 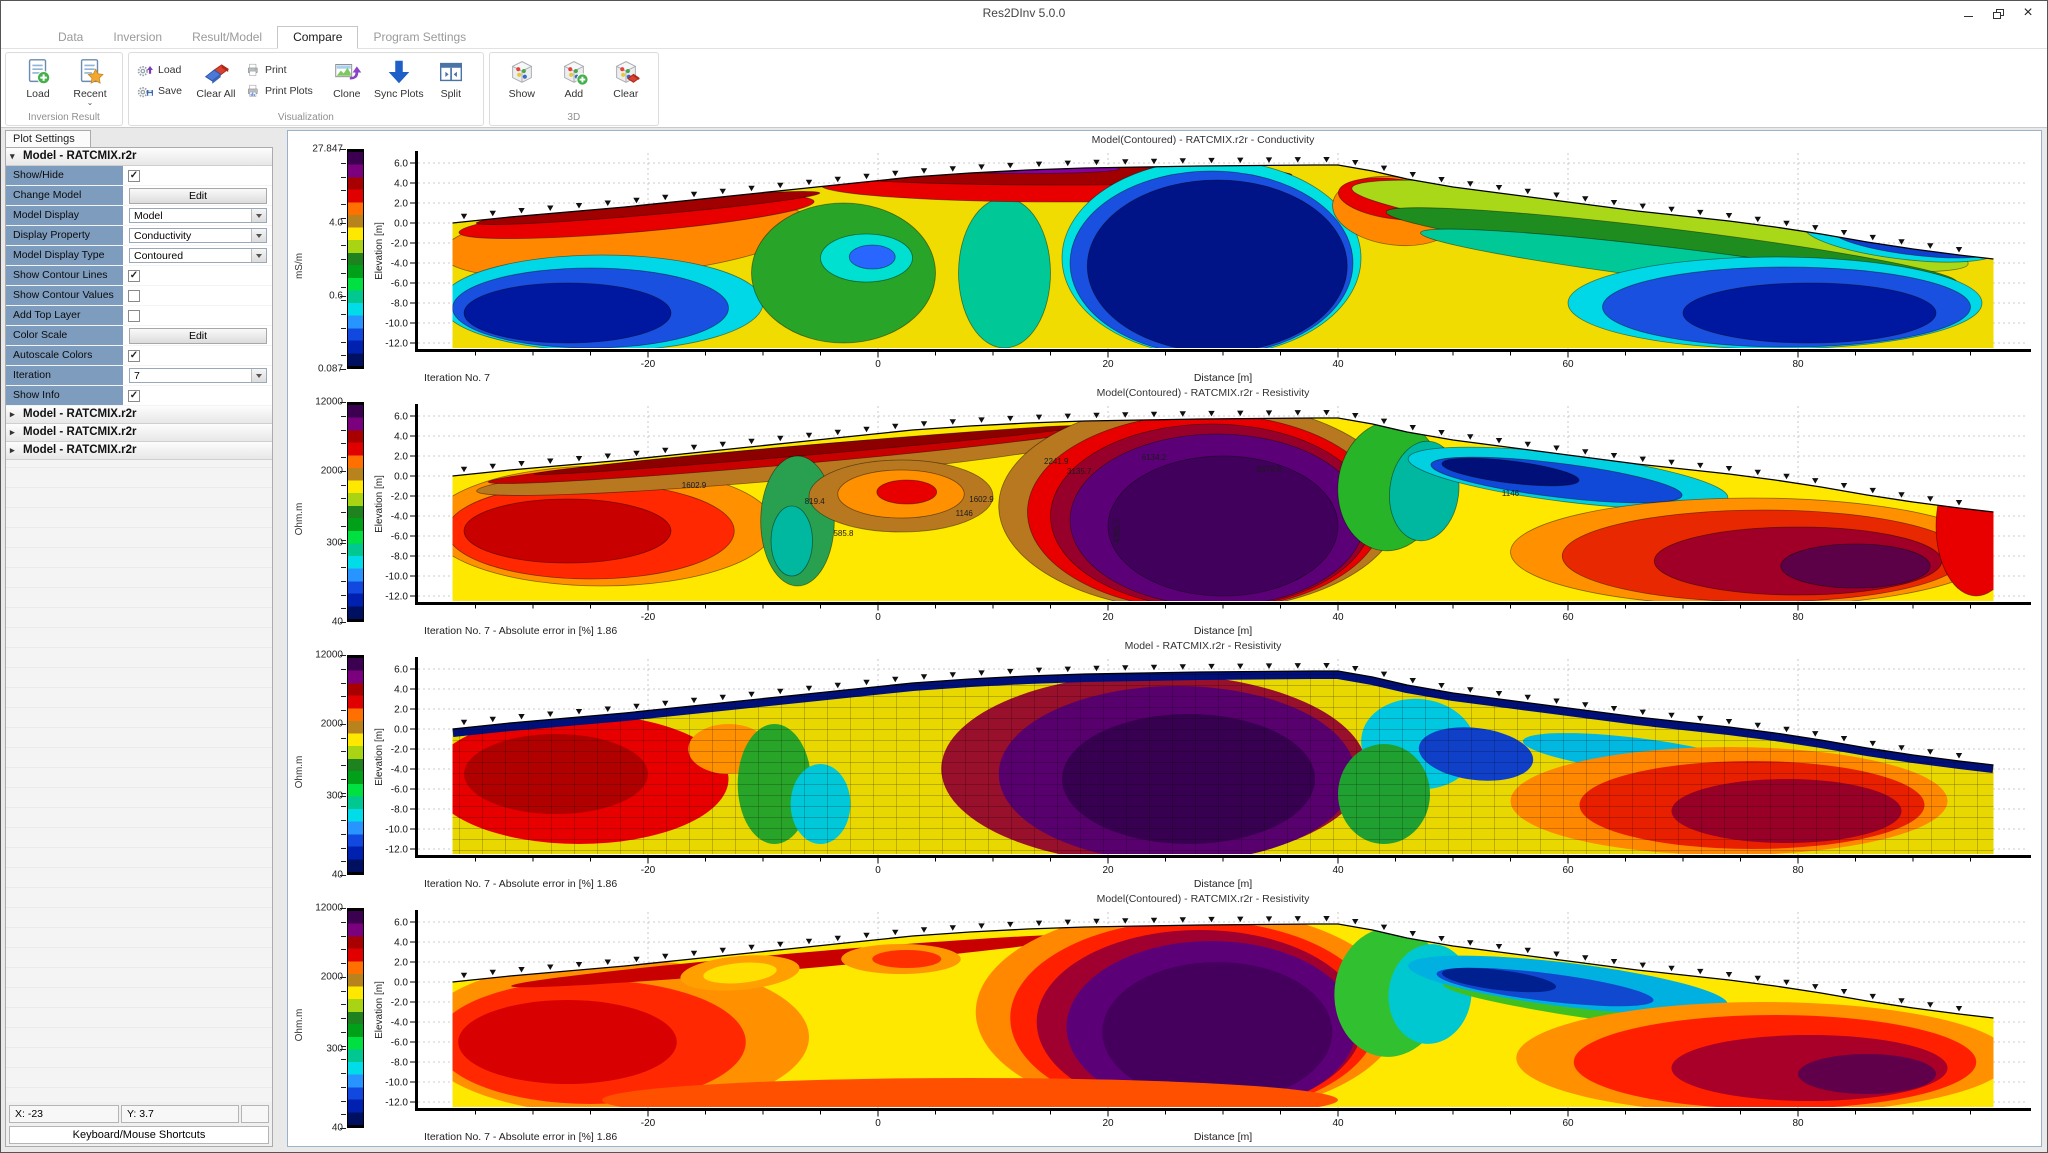 I want to click on ribbon-tab-data: Data, so click(x=71, y=37).